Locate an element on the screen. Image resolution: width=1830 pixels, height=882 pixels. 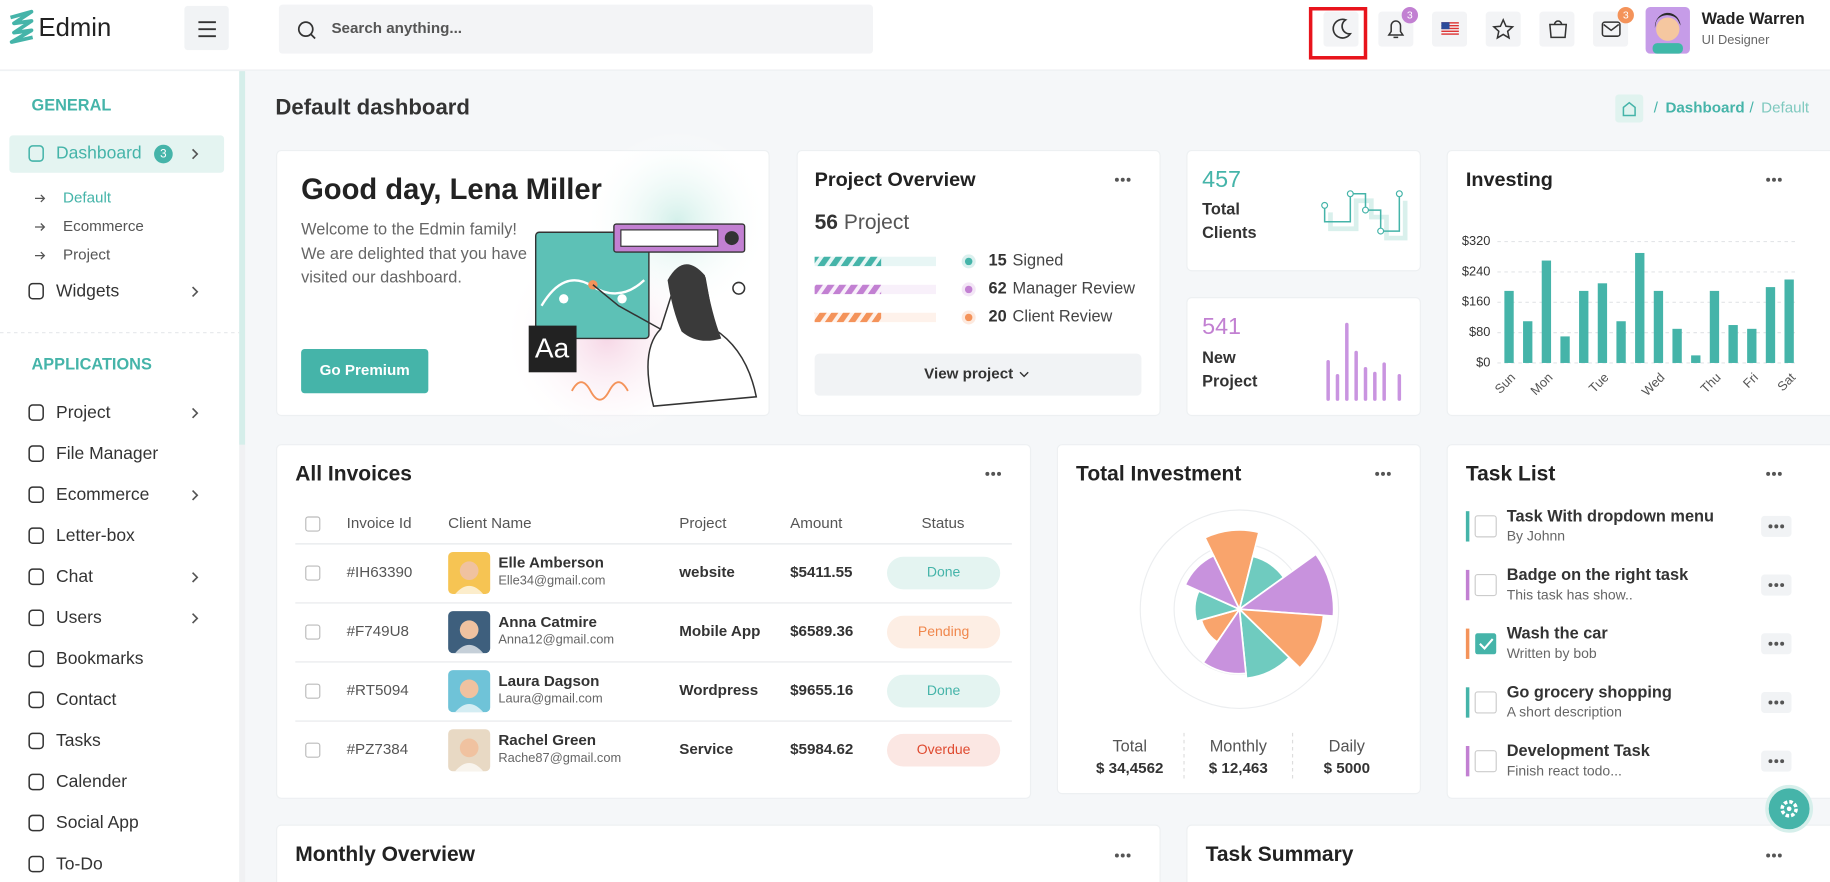
progress-stripes is located at coordinates (848, 317).